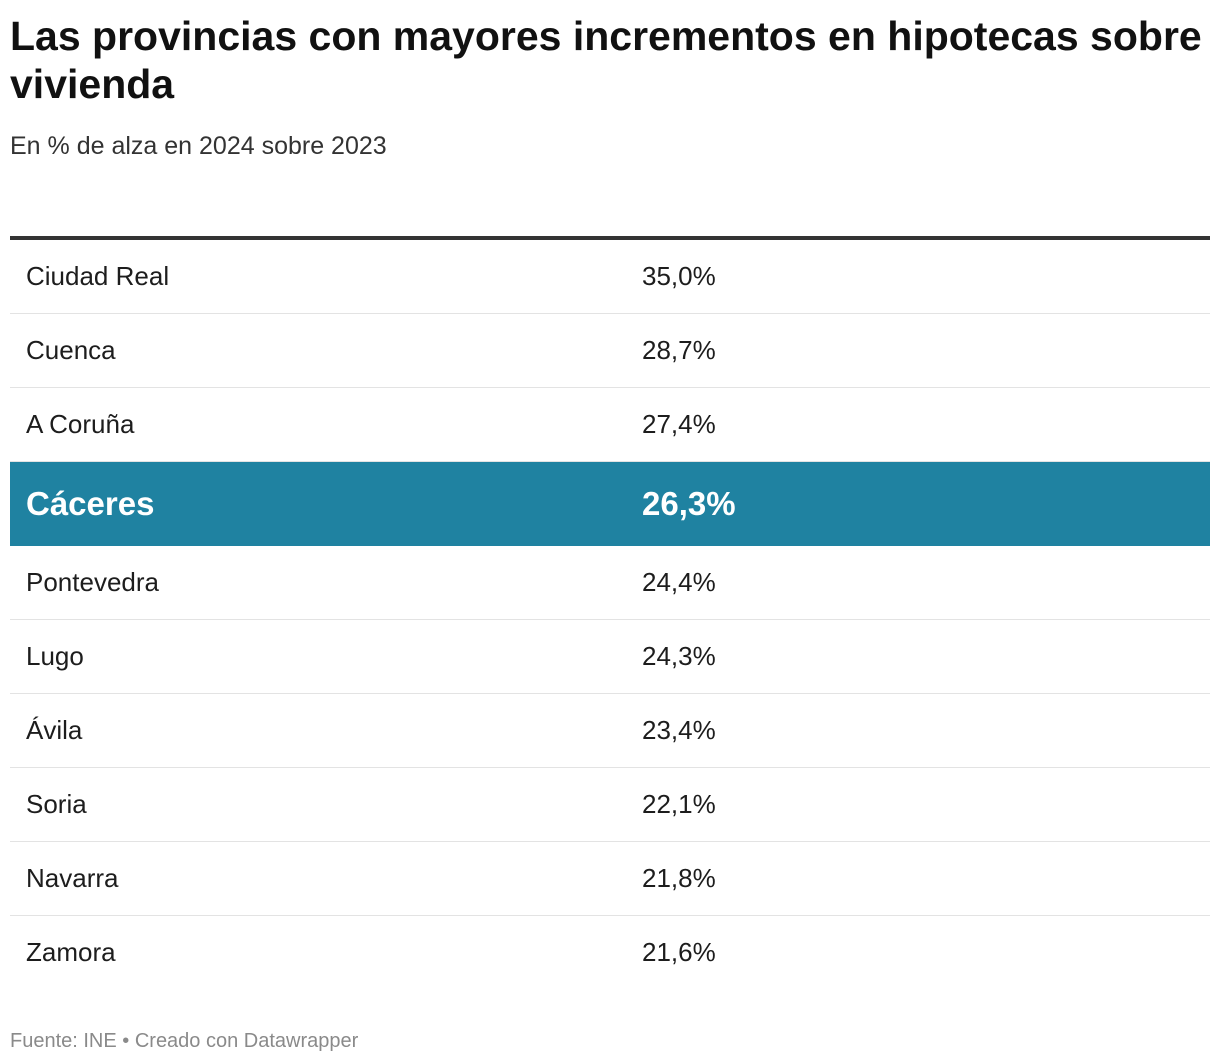  What do you see at coordinates (72, 878) in the screenshot?
I see `province-name: Navarra` at bounding box center [72, 878].